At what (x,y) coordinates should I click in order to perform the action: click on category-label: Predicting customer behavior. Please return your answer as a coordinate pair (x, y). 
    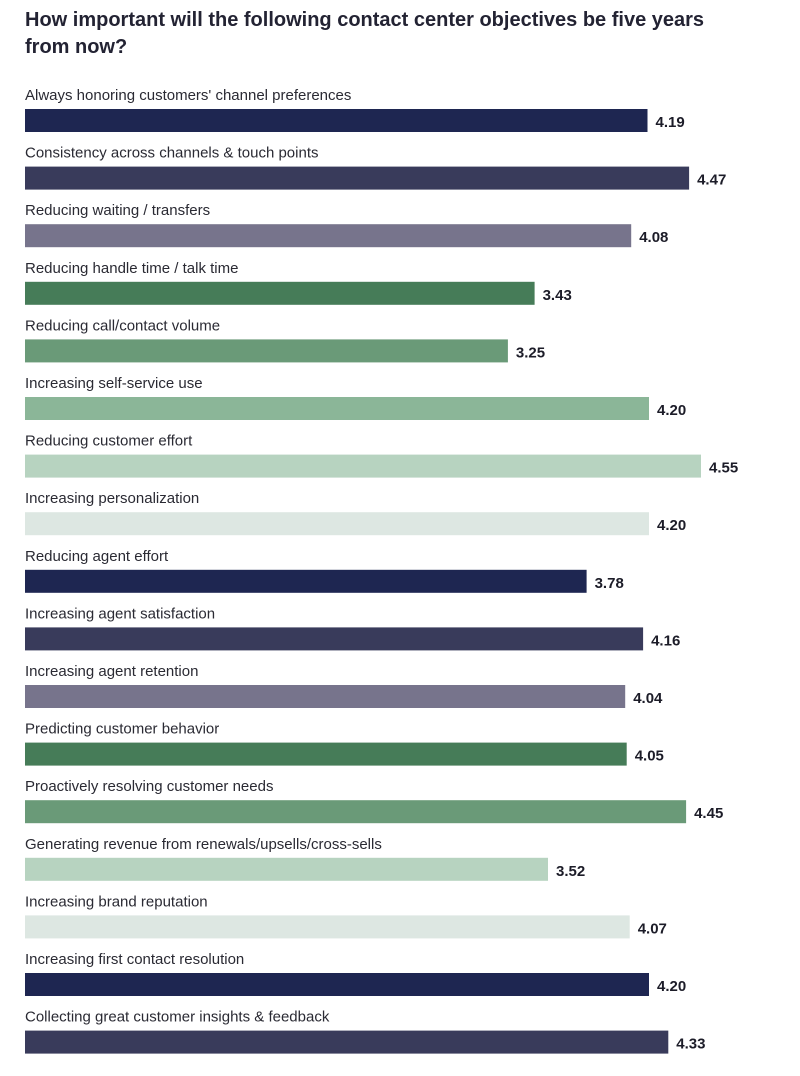
    Looking at the image, I should click on (122, 729).